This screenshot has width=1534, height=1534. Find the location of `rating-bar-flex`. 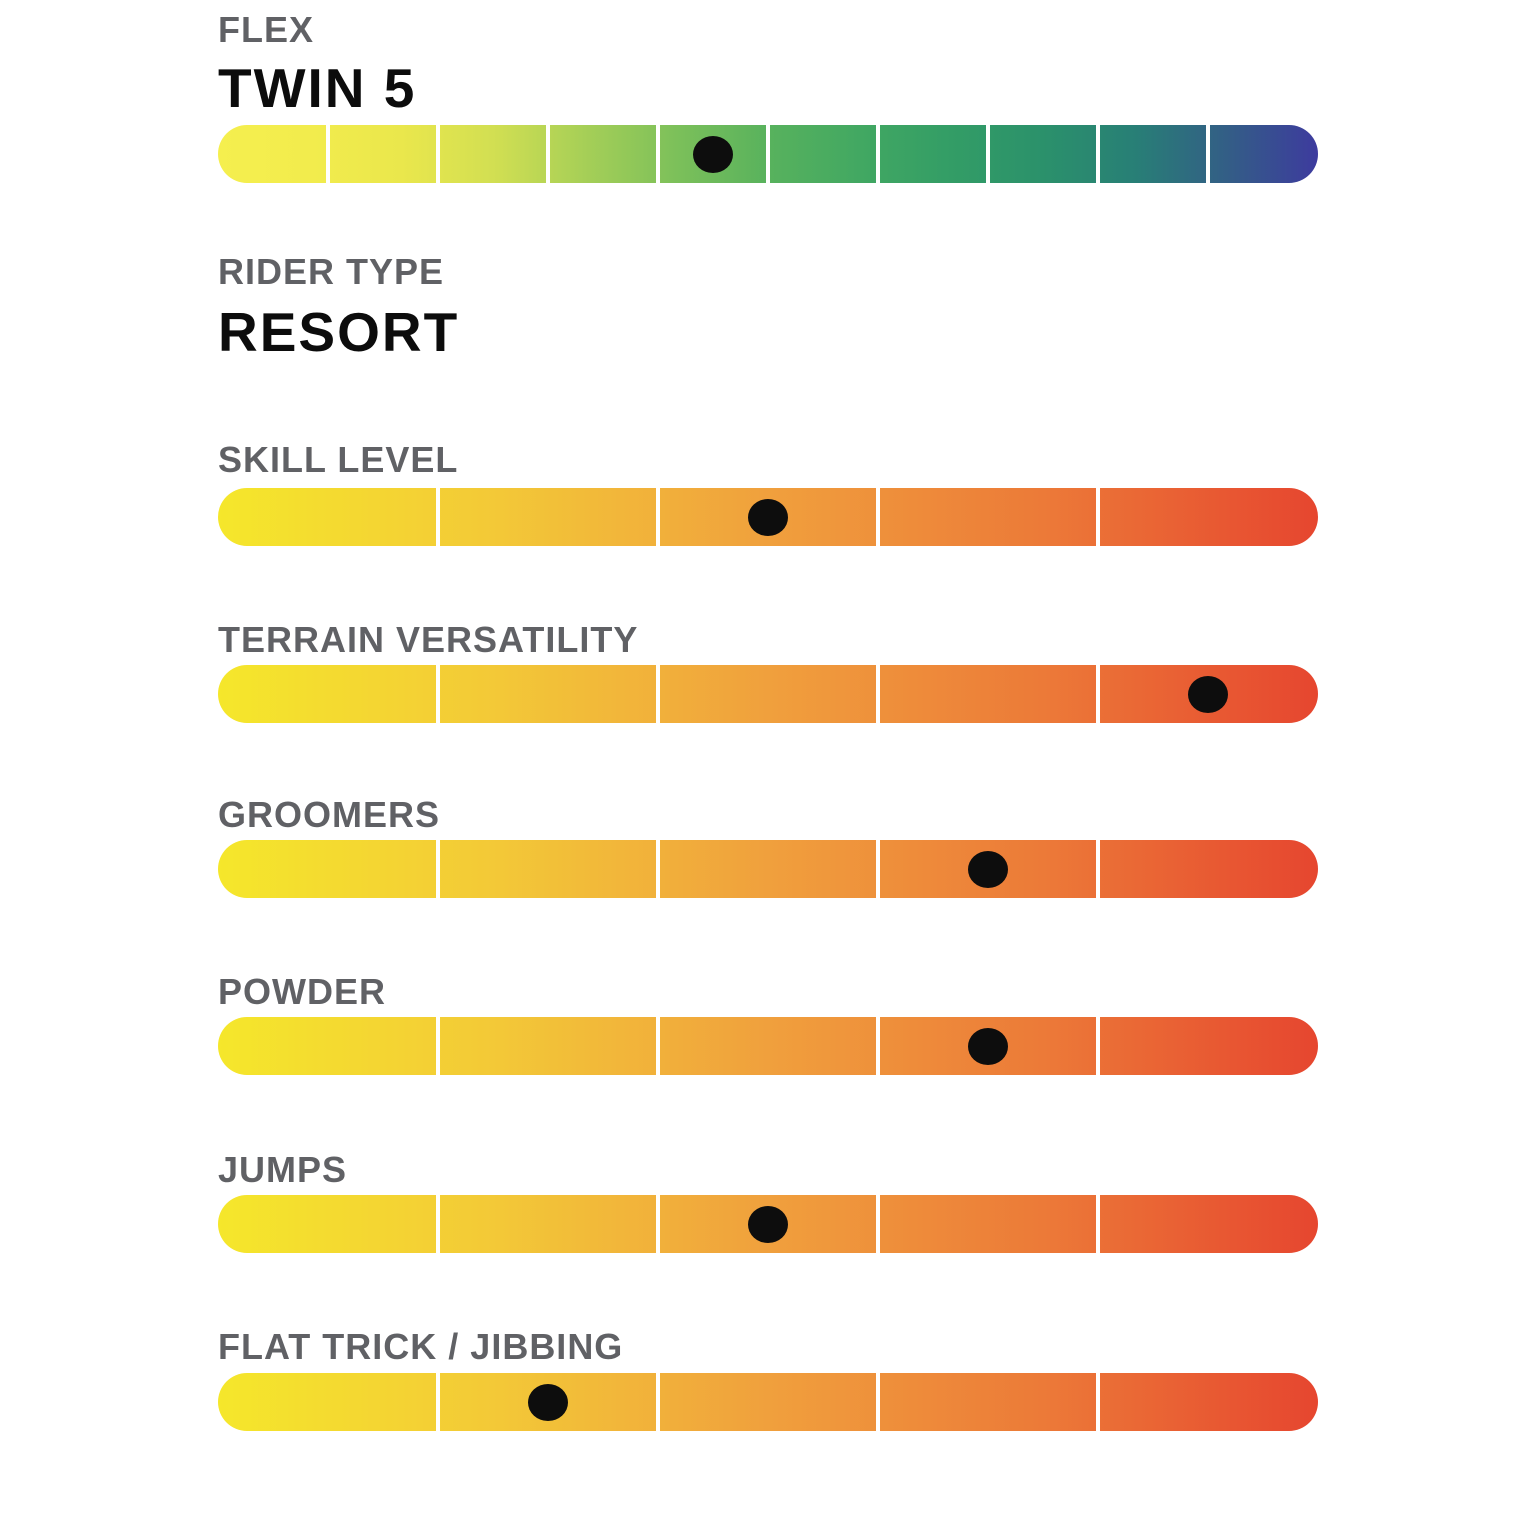

rating-bar-flex is located at coordinates (768, 154).